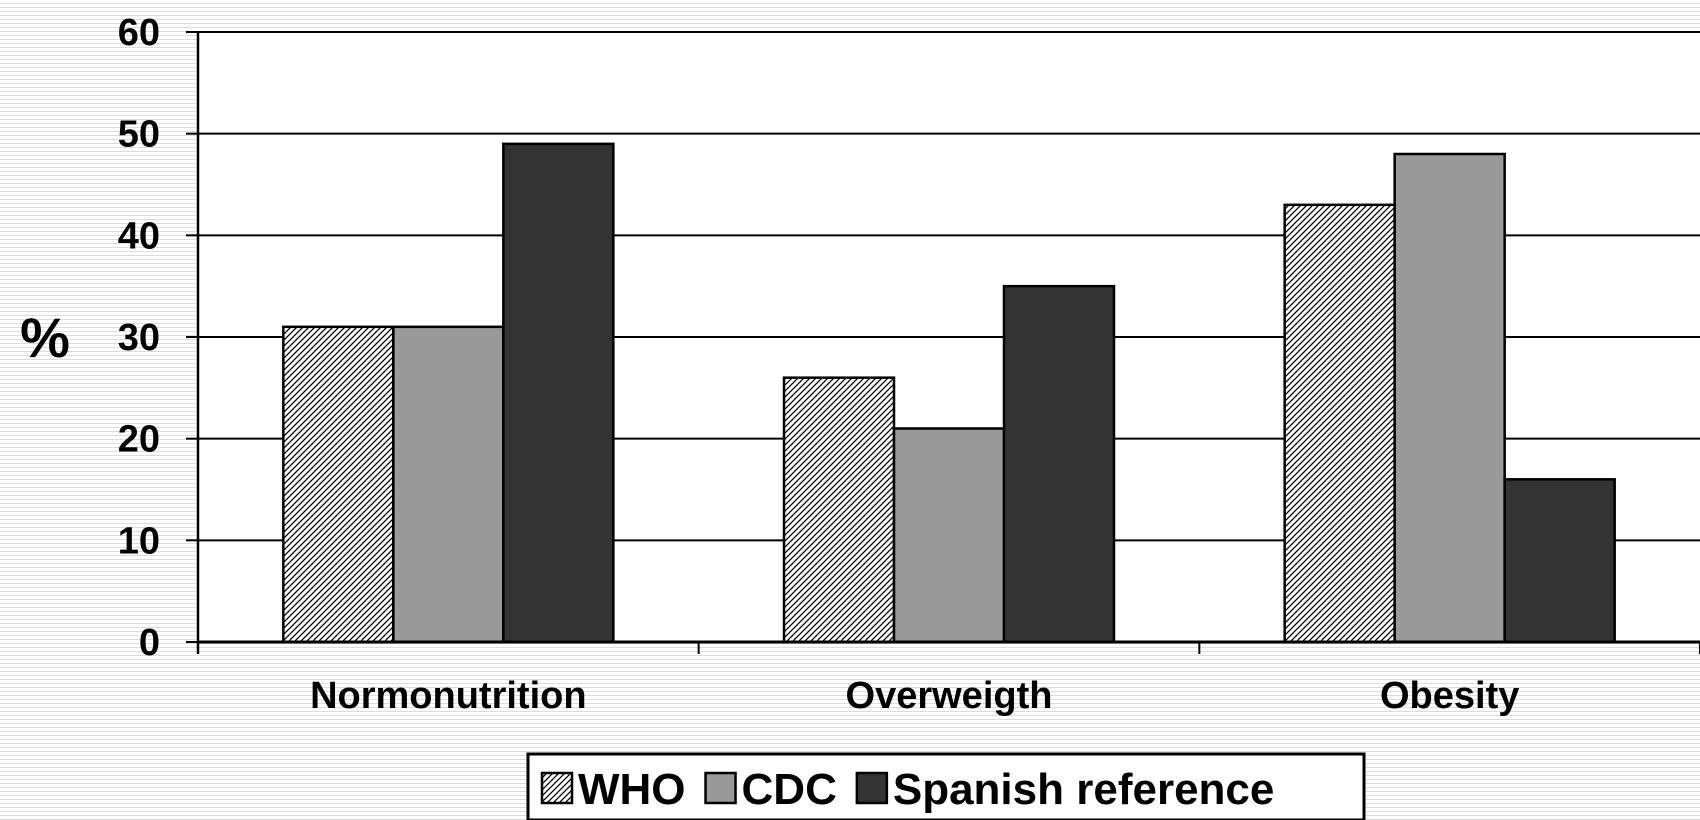 The width and height of the screenshot is (1700, 820). What do you see at coordinates (1059, 464) in the screenshot?
I see `bar-spanish-reference-overweigth` at bounding box center [1059, 464].